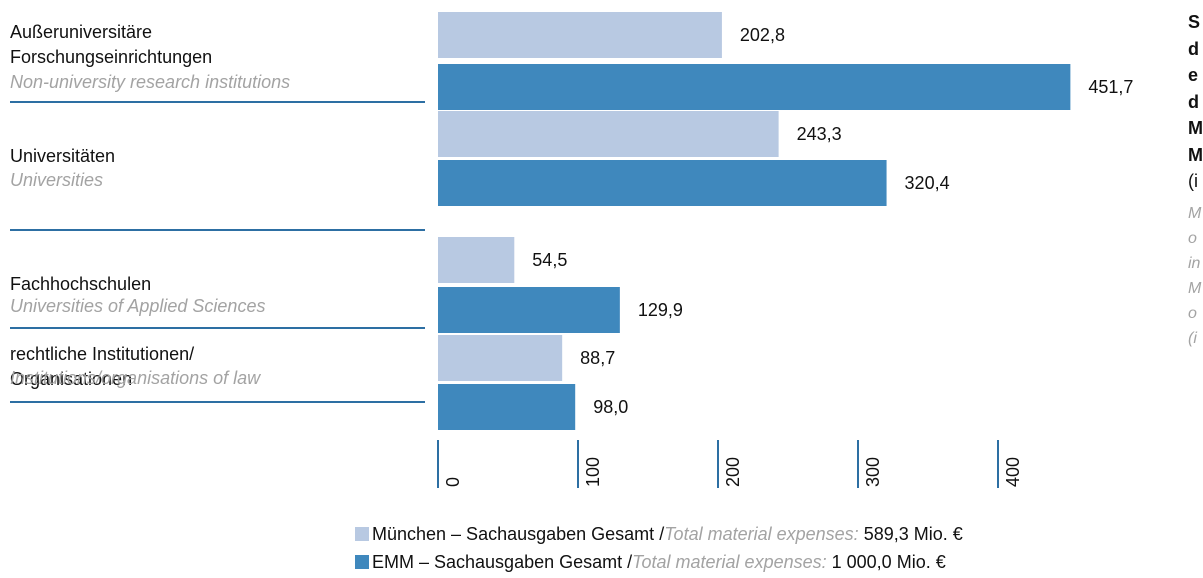 The height and width of the screenshot is (578, 1203). Describe the element at coordinates (888, 562) in the screenshot. I see `legend-total: 1 000,0 Mio. €` at that location.